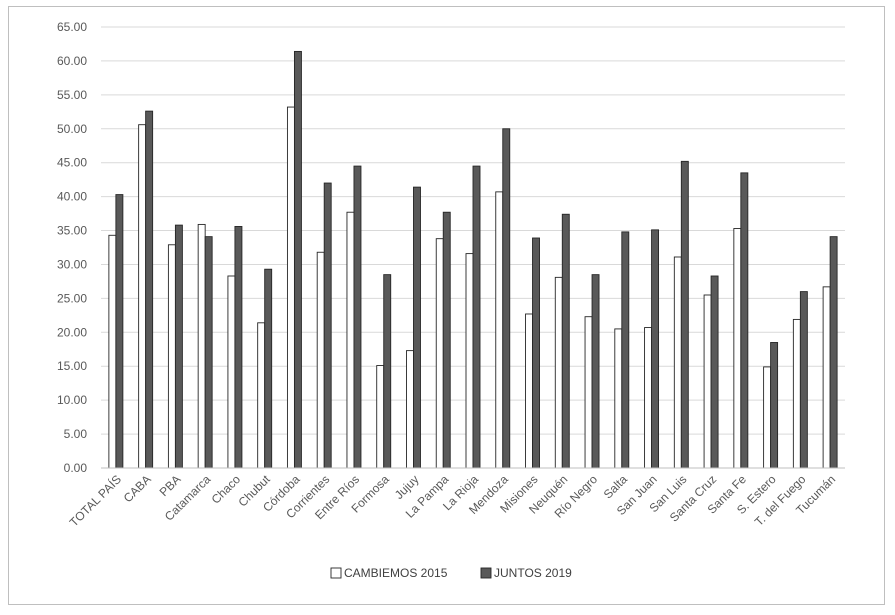 This screenshot has height=615, width=895. Describe the element at coordinates (72, 61) in the screenshot. I see `y-tick-label: 60.00` at that location.